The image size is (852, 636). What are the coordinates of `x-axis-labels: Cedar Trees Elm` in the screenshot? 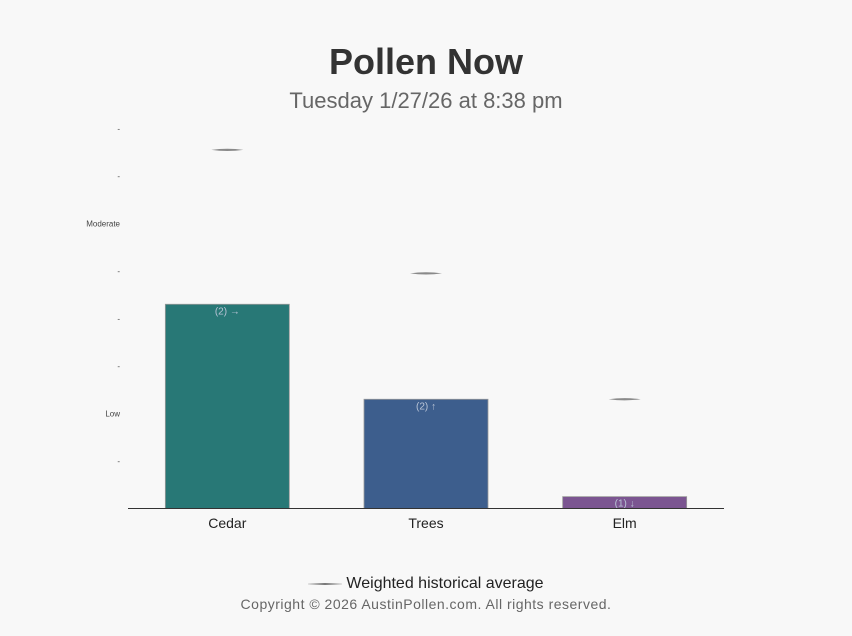 It's located at (422, 523).